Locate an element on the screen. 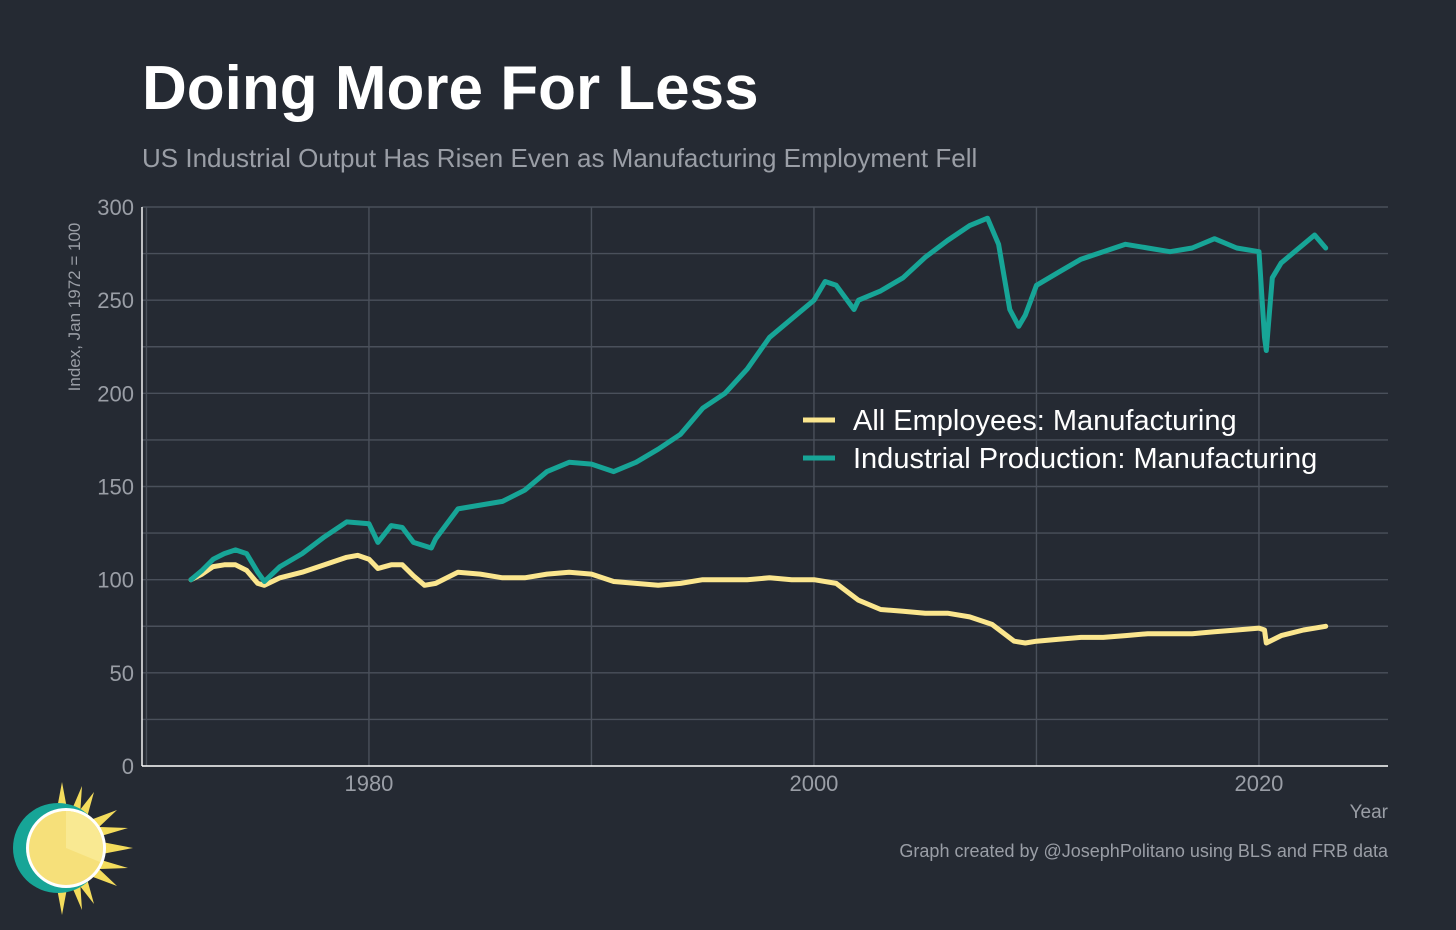 This screenshot has height=930, width=1456. y-tick-label: 250 is located at coordinates (115, 300).